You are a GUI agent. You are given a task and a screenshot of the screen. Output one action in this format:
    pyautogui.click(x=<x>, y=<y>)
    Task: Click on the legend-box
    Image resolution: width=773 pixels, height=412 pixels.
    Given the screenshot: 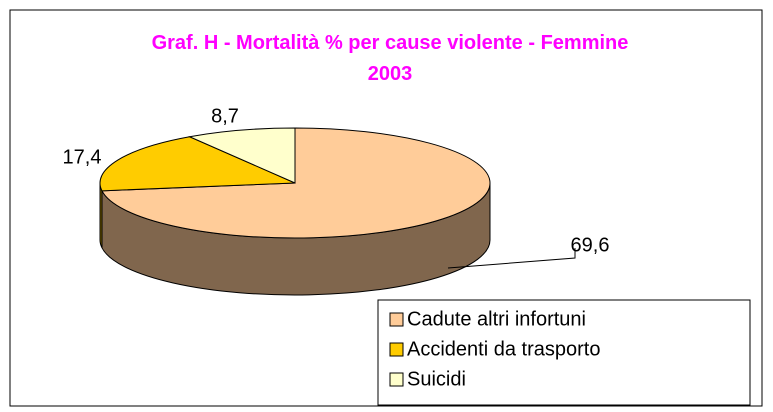 What is the action you would take?
    pyautogui.click(x=564, y=352)
    